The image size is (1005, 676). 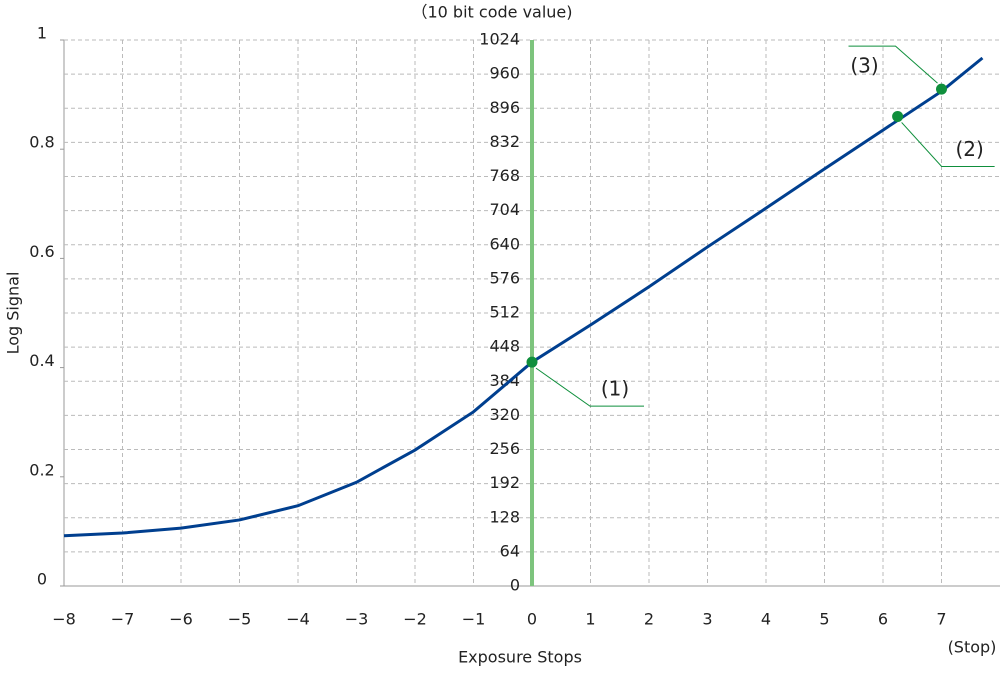 What do you see at coordinates (649, 619) in the screenshot?
I see `x-tick-label: 2` at bounding box center [649, 619].